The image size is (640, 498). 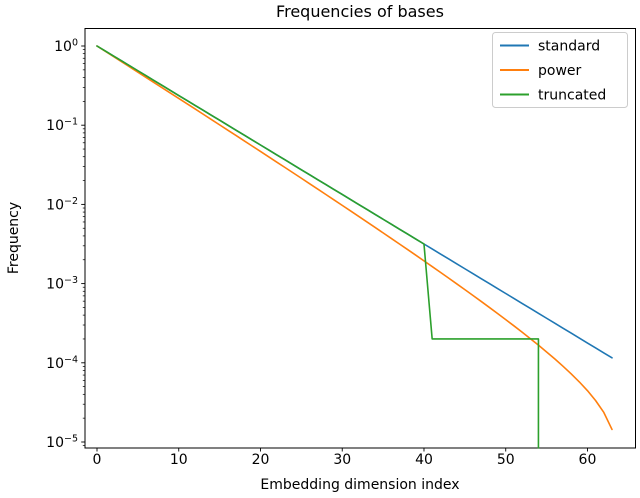 What do you see at coordinates (65, 245) in the screenshot?
I see `y-axis-major-ticks: 10⁰ 10⁻¹ 10⁻² 10⁻³ 10⁻⁴ 10⁻⁵` at bounding box center [65, 245].